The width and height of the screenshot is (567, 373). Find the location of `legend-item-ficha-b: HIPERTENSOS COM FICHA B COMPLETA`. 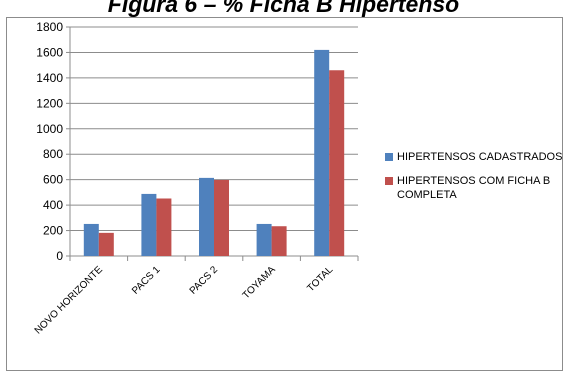

legend-item-ficha-b: HIPERTENSOS COM FICHA B COMPLETA is located at coordinates (475, 188).